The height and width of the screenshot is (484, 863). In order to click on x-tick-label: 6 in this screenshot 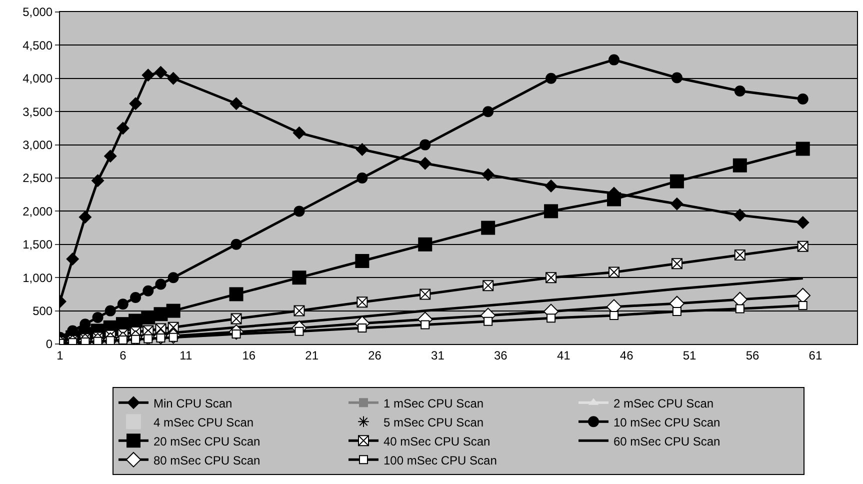, I will do `click(123, 355)`.